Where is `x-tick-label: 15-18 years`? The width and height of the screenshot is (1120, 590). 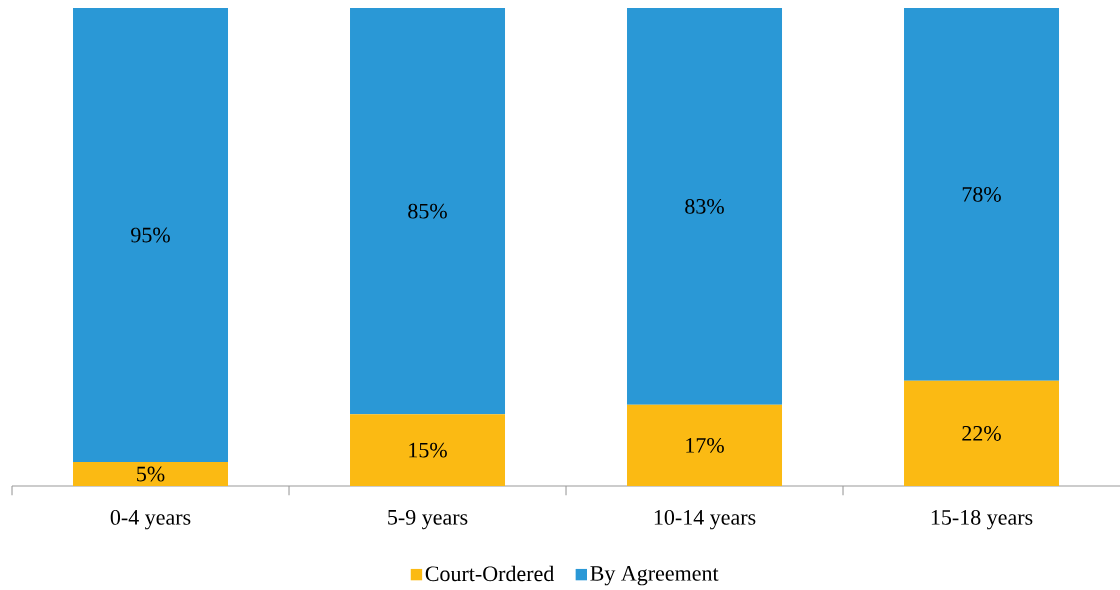 x-tick-label: 15-18 years is located at coordinates (982, 519).